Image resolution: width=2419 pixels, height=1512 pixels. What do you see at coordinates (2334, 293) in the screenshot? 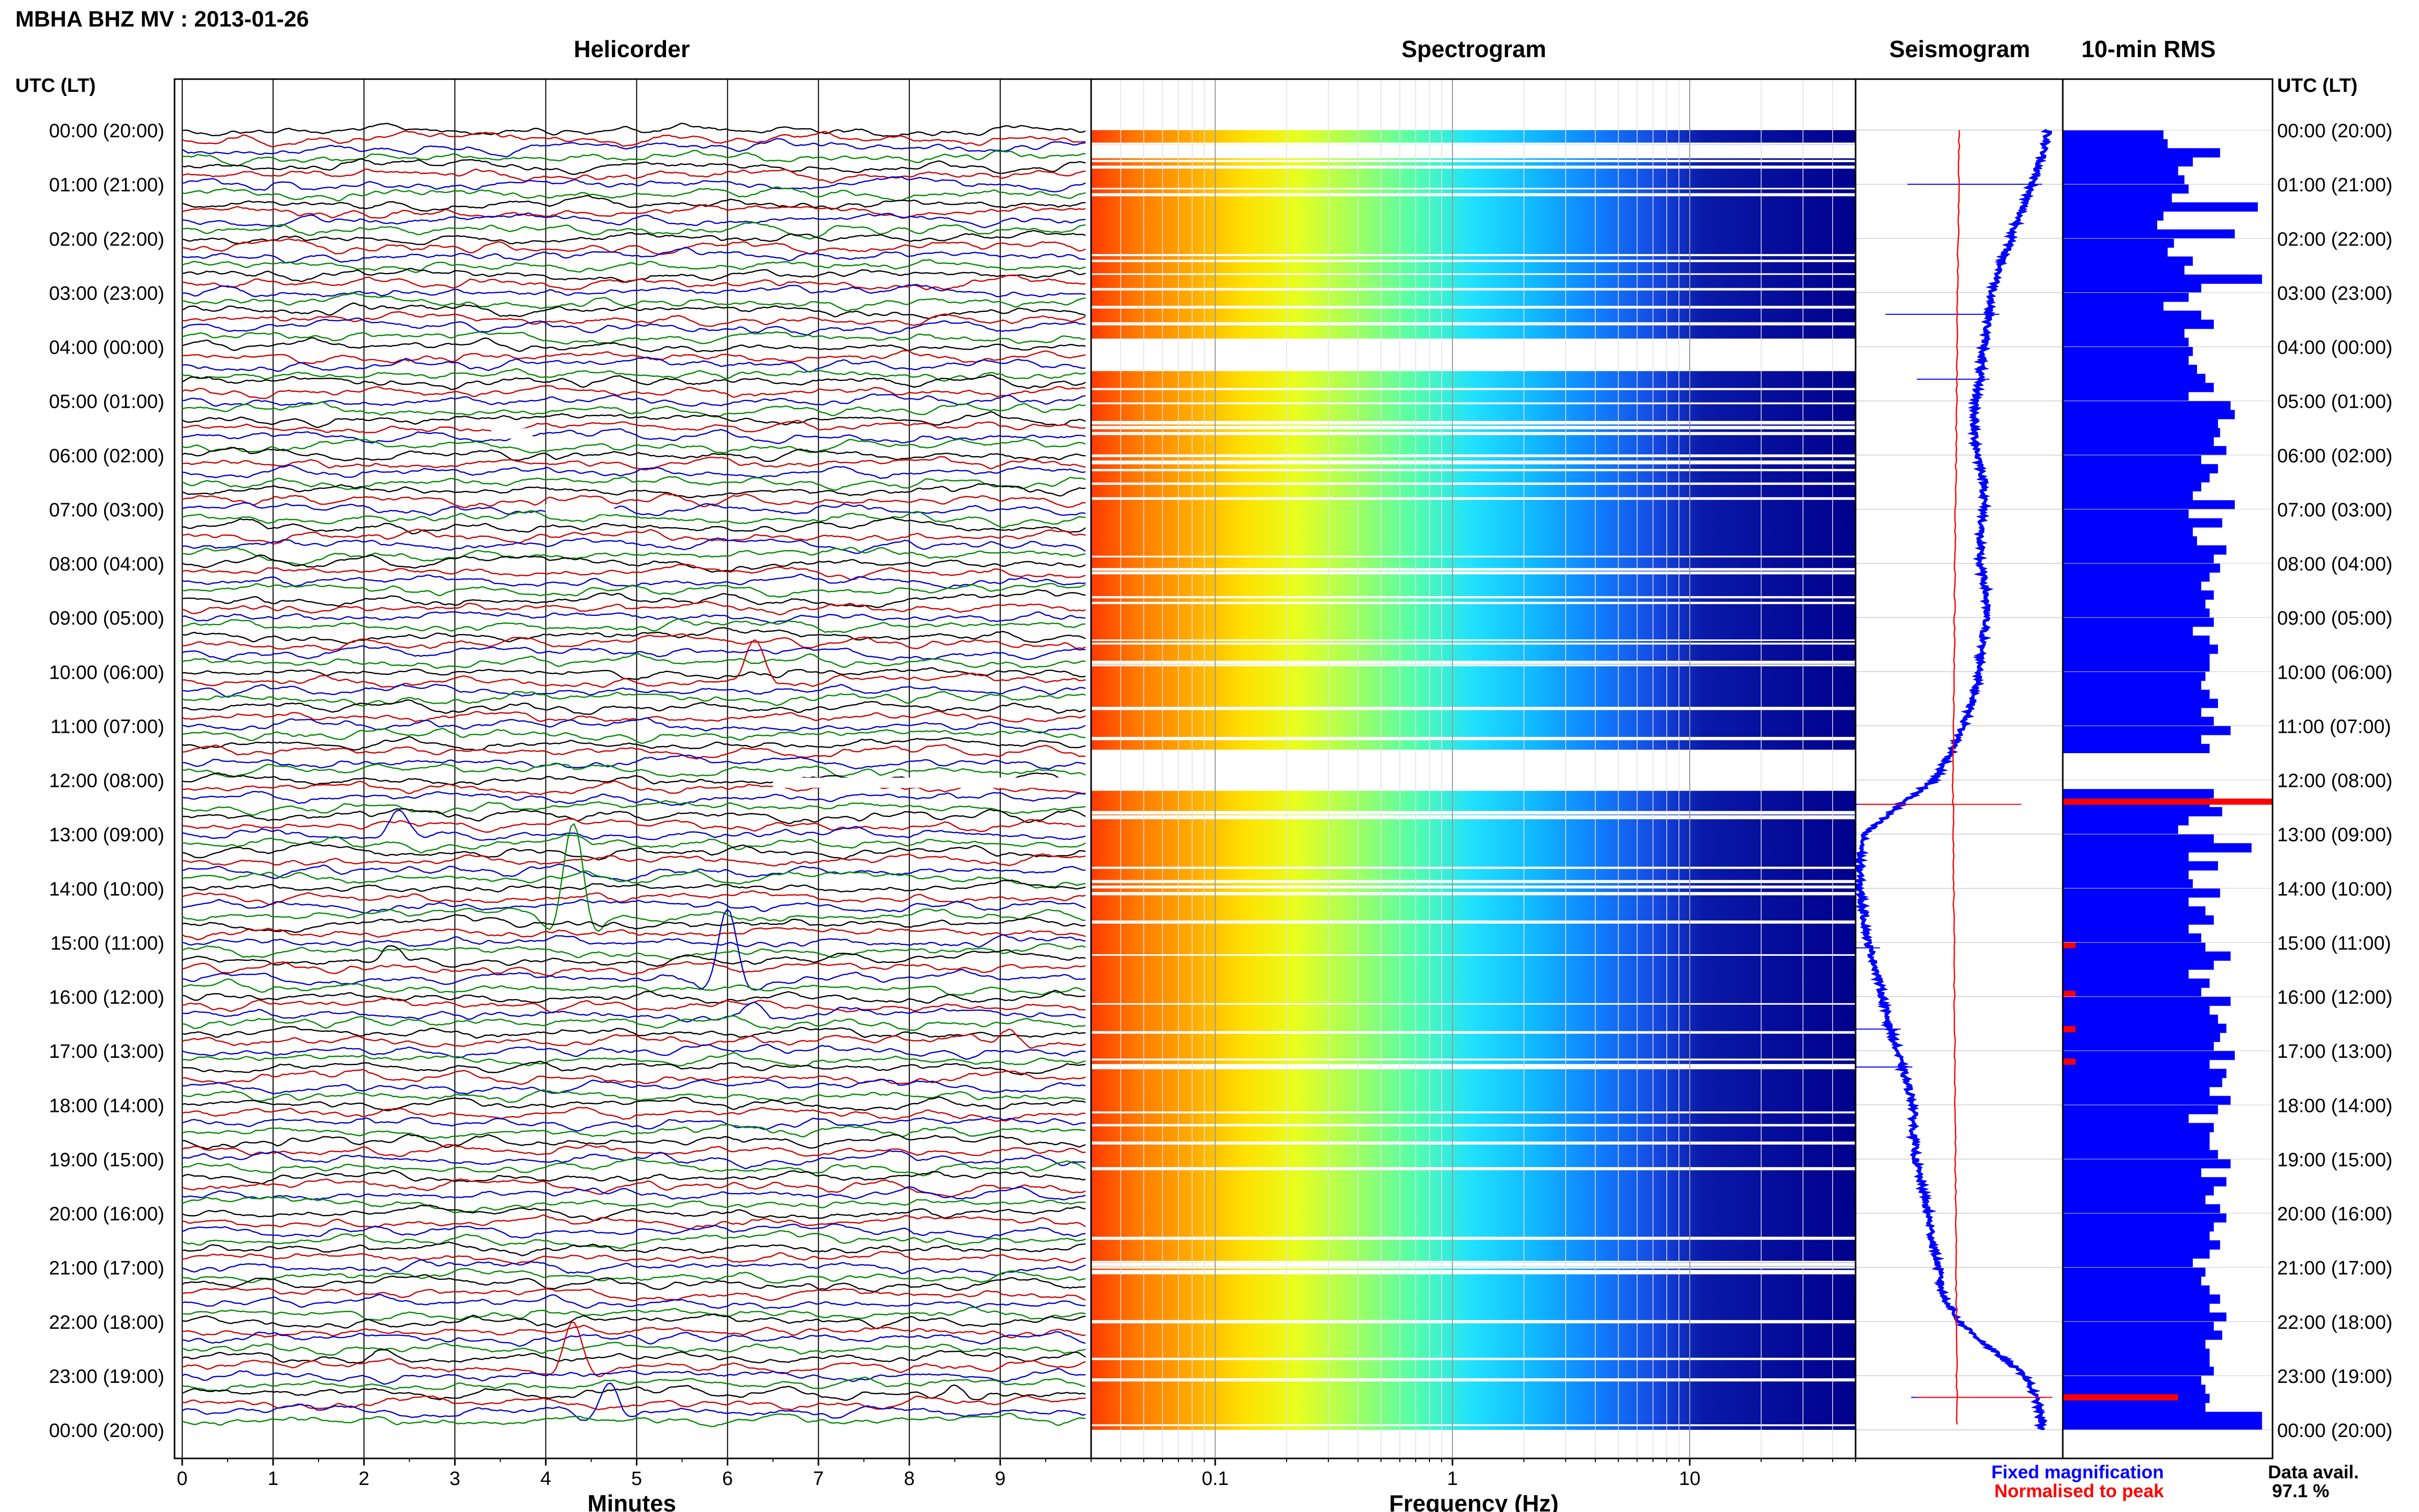
I see `time-label-right: 03:00 (23:00)` at bounding box center [2334, 293].